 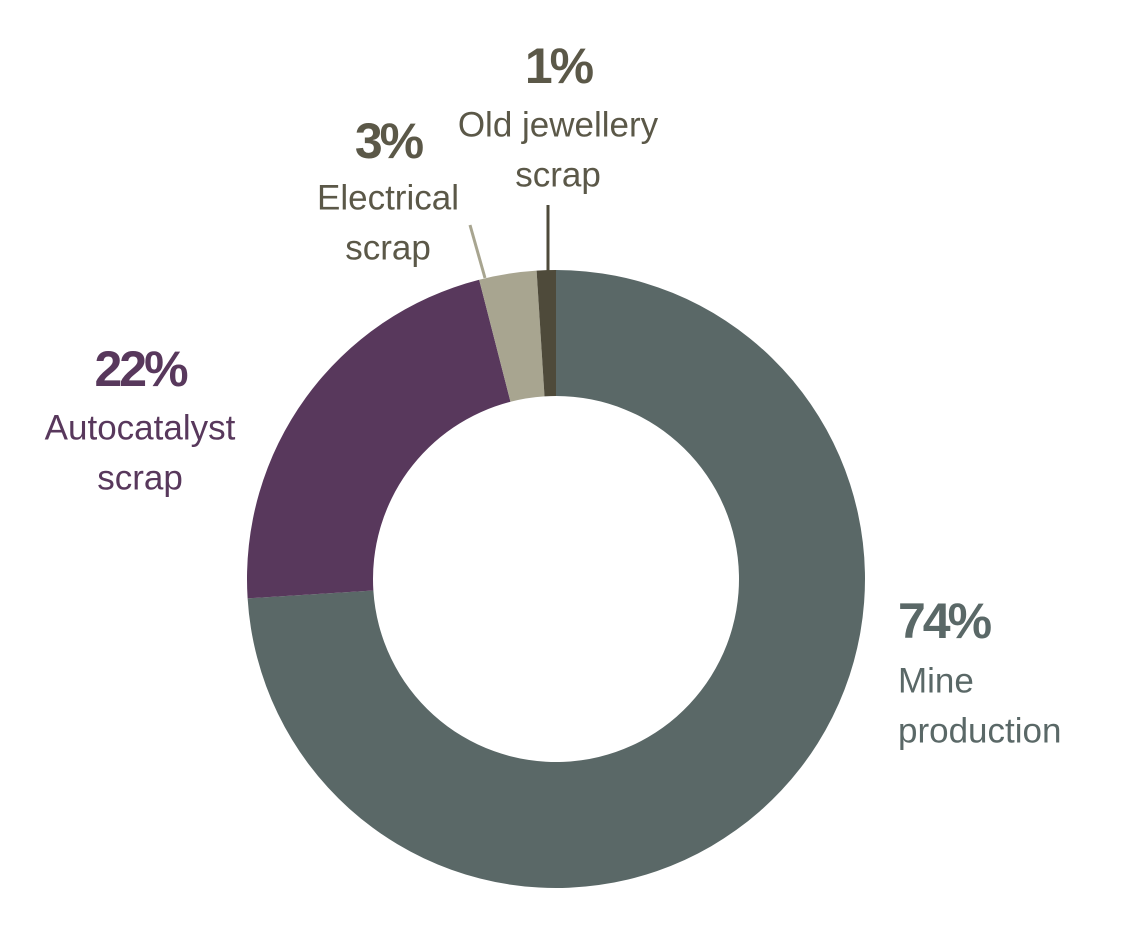 What do you see at coordinates (559, 66) in the screenshot?
I see `value-label: 1%` at bounding box center [559, 66].